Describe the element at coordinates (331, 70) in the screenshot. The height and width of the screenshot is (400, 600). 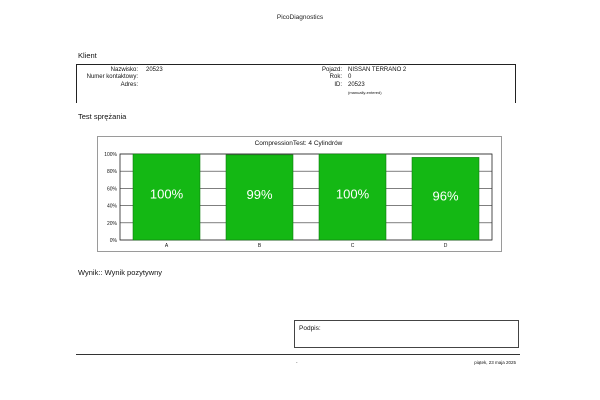
I see `vehicle-label: Pojazd:` at that location.